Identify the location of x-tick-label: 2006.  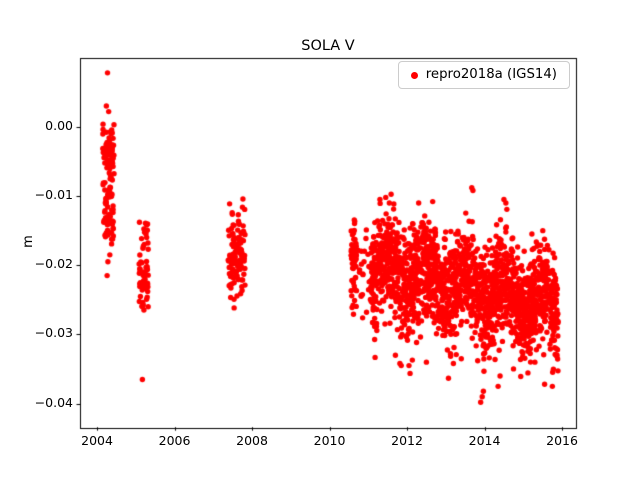
(174, 441).